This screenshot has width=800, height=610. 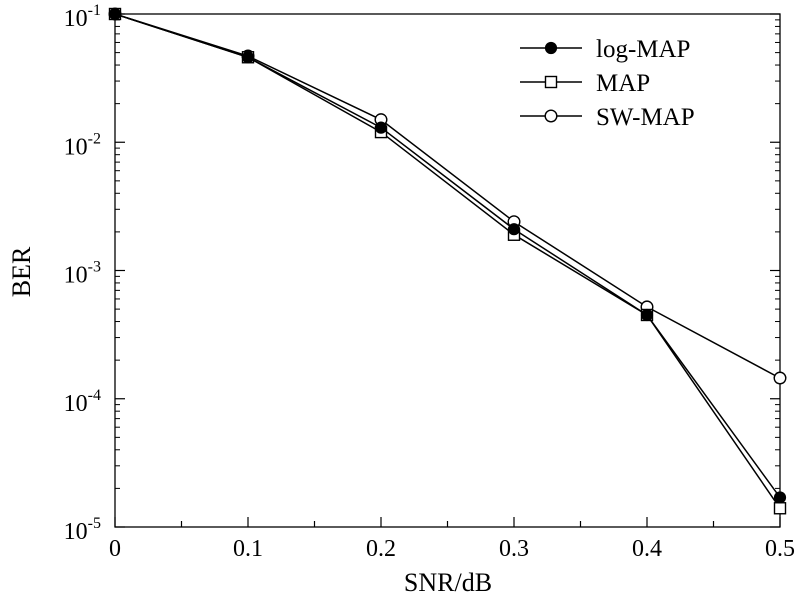 I want to click on y-tick-label: 10⁻², so click(x=82, y=145).